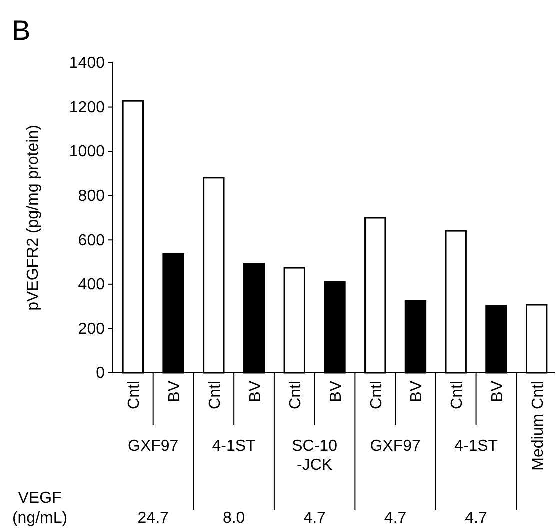 The height and width of the screenshot is (531, 560). What do you see at coordinates (21, 30) in the screenshot?
I see `chart-title: B` at bounding box center [21, 30].